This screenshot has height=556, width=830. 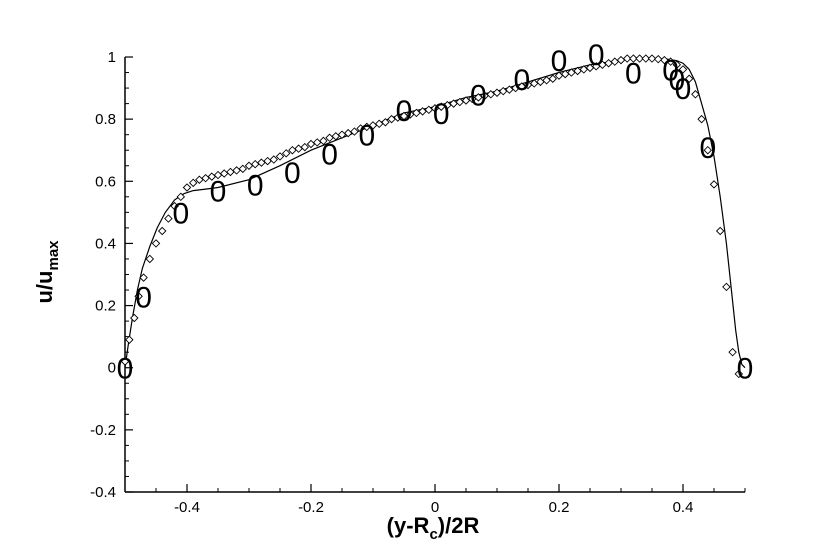 I want to click on y-tick-label: 1, so click(x=112, y=57).